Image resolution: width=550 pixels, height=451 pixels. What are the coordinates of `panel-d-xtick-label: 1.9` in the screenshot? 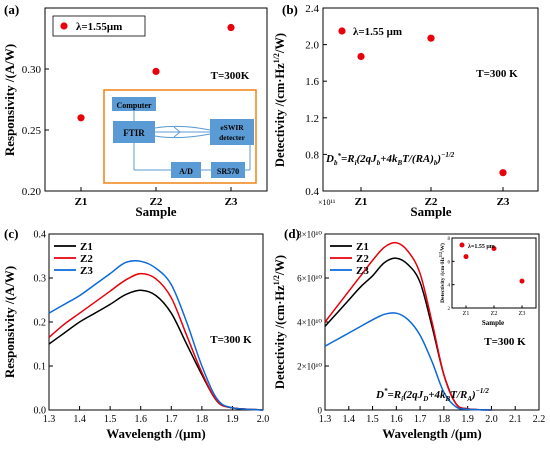 It's located at (467, 419).